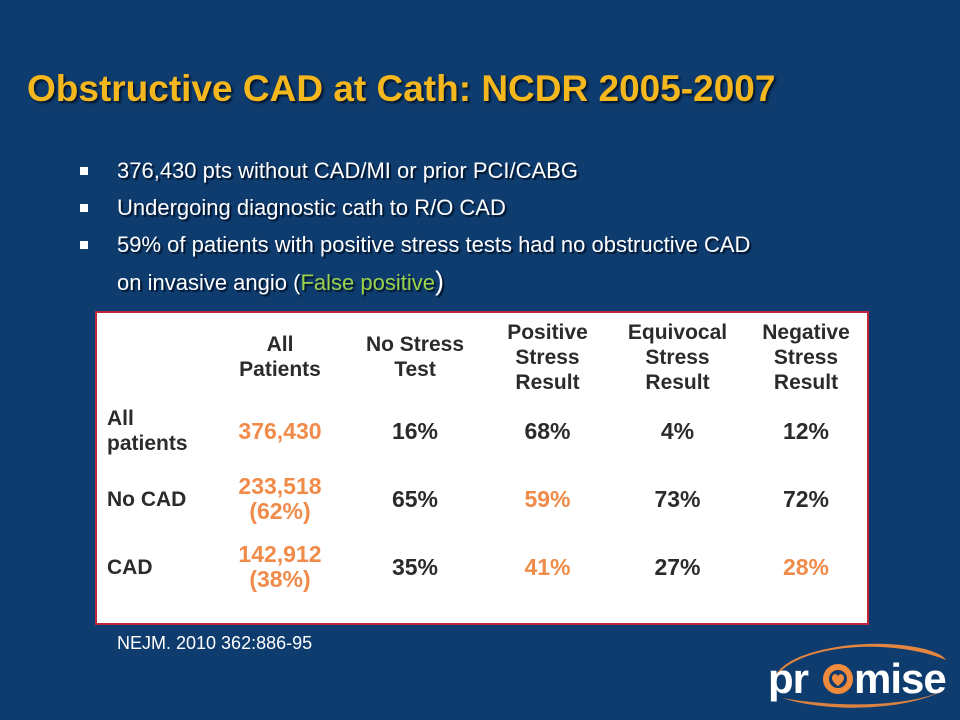 The image size is (960, 720). What do you see at coordinates (677, 498) in the screenshot?
I see `table-cell: 73%` at bounding box center [677, 498].